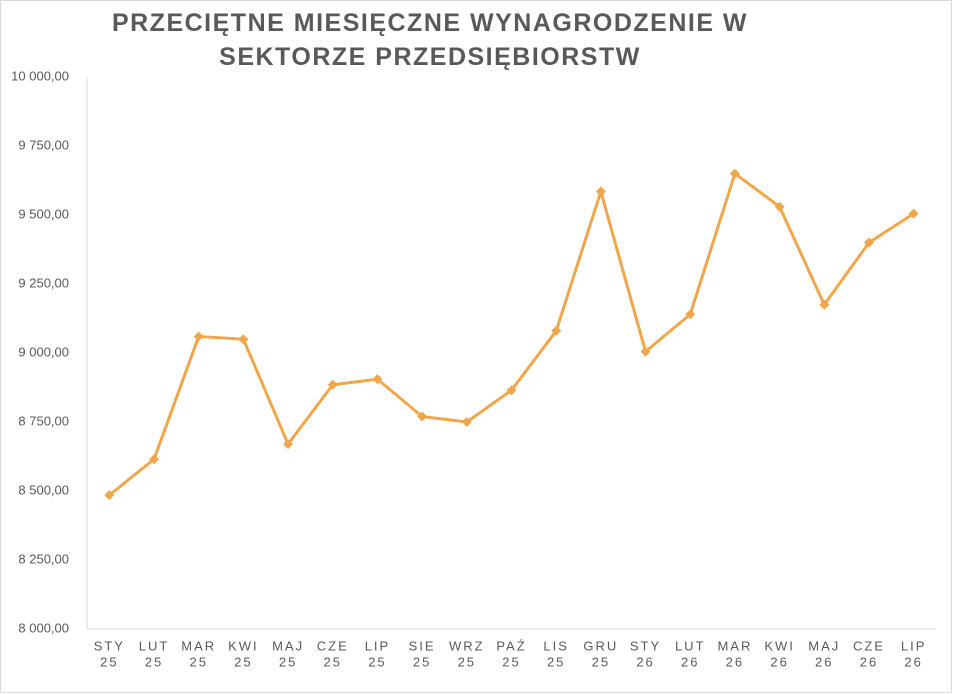 Image resolution: width=953 pixels, height=694 pixels. Describe the element at coordinates (422, 645) in the screenshot. I see `x-tick-label: SIE` at that location.